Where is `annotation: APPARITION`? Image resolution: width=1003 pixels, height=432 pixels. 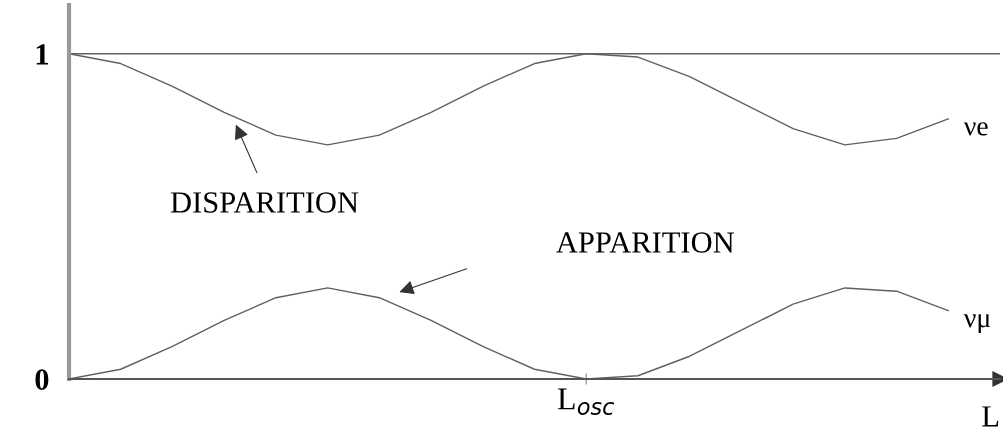 annotation: APPARITION is located at coordinates (645, 242).